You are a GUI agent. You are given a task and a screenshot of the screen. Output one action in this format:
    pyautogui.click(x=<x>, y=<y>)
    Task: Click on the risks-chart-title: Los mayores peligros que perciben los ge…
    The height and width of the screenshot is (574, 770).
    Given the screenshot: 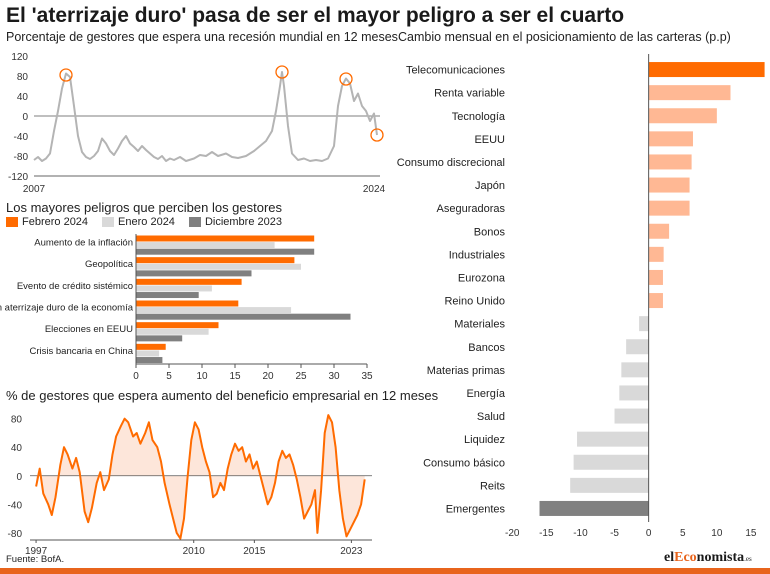 What is the action you would take?
    pyautogui.click(x=144, y=207)
    